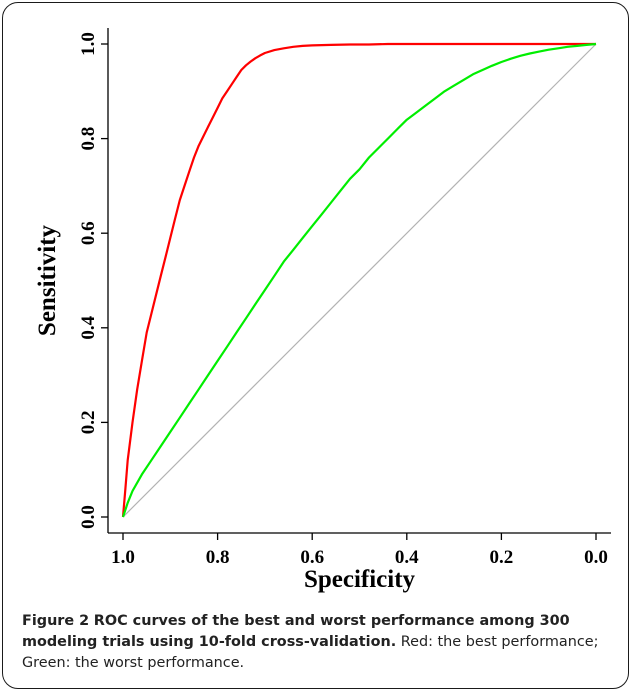 Image resolution: width=633 pixels, height=693 pixels. What do you see at coordinates (88, 517) in the screenshot?
I see `y-tick-label: 0.0` at bounding box center [88, 517].